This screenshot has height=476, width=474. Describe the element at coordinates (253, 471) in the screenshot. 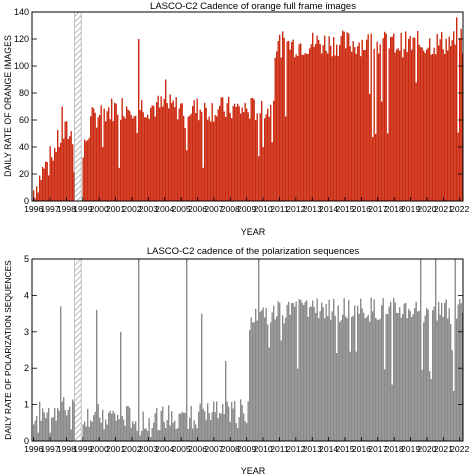

I see `x-axis-label: YEAR` at that location.